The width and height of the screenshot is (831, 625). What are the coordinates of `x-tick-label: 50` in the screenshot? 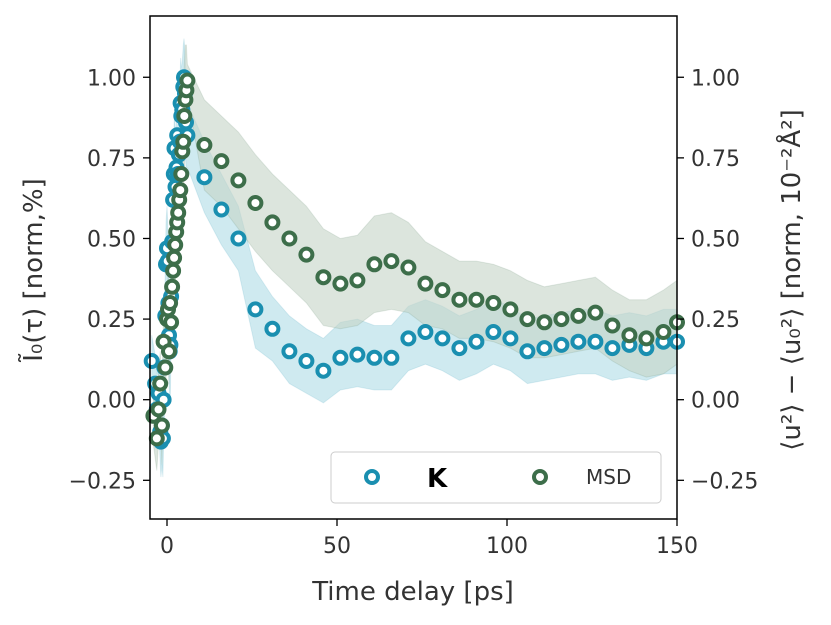 It's located at (337, 546).